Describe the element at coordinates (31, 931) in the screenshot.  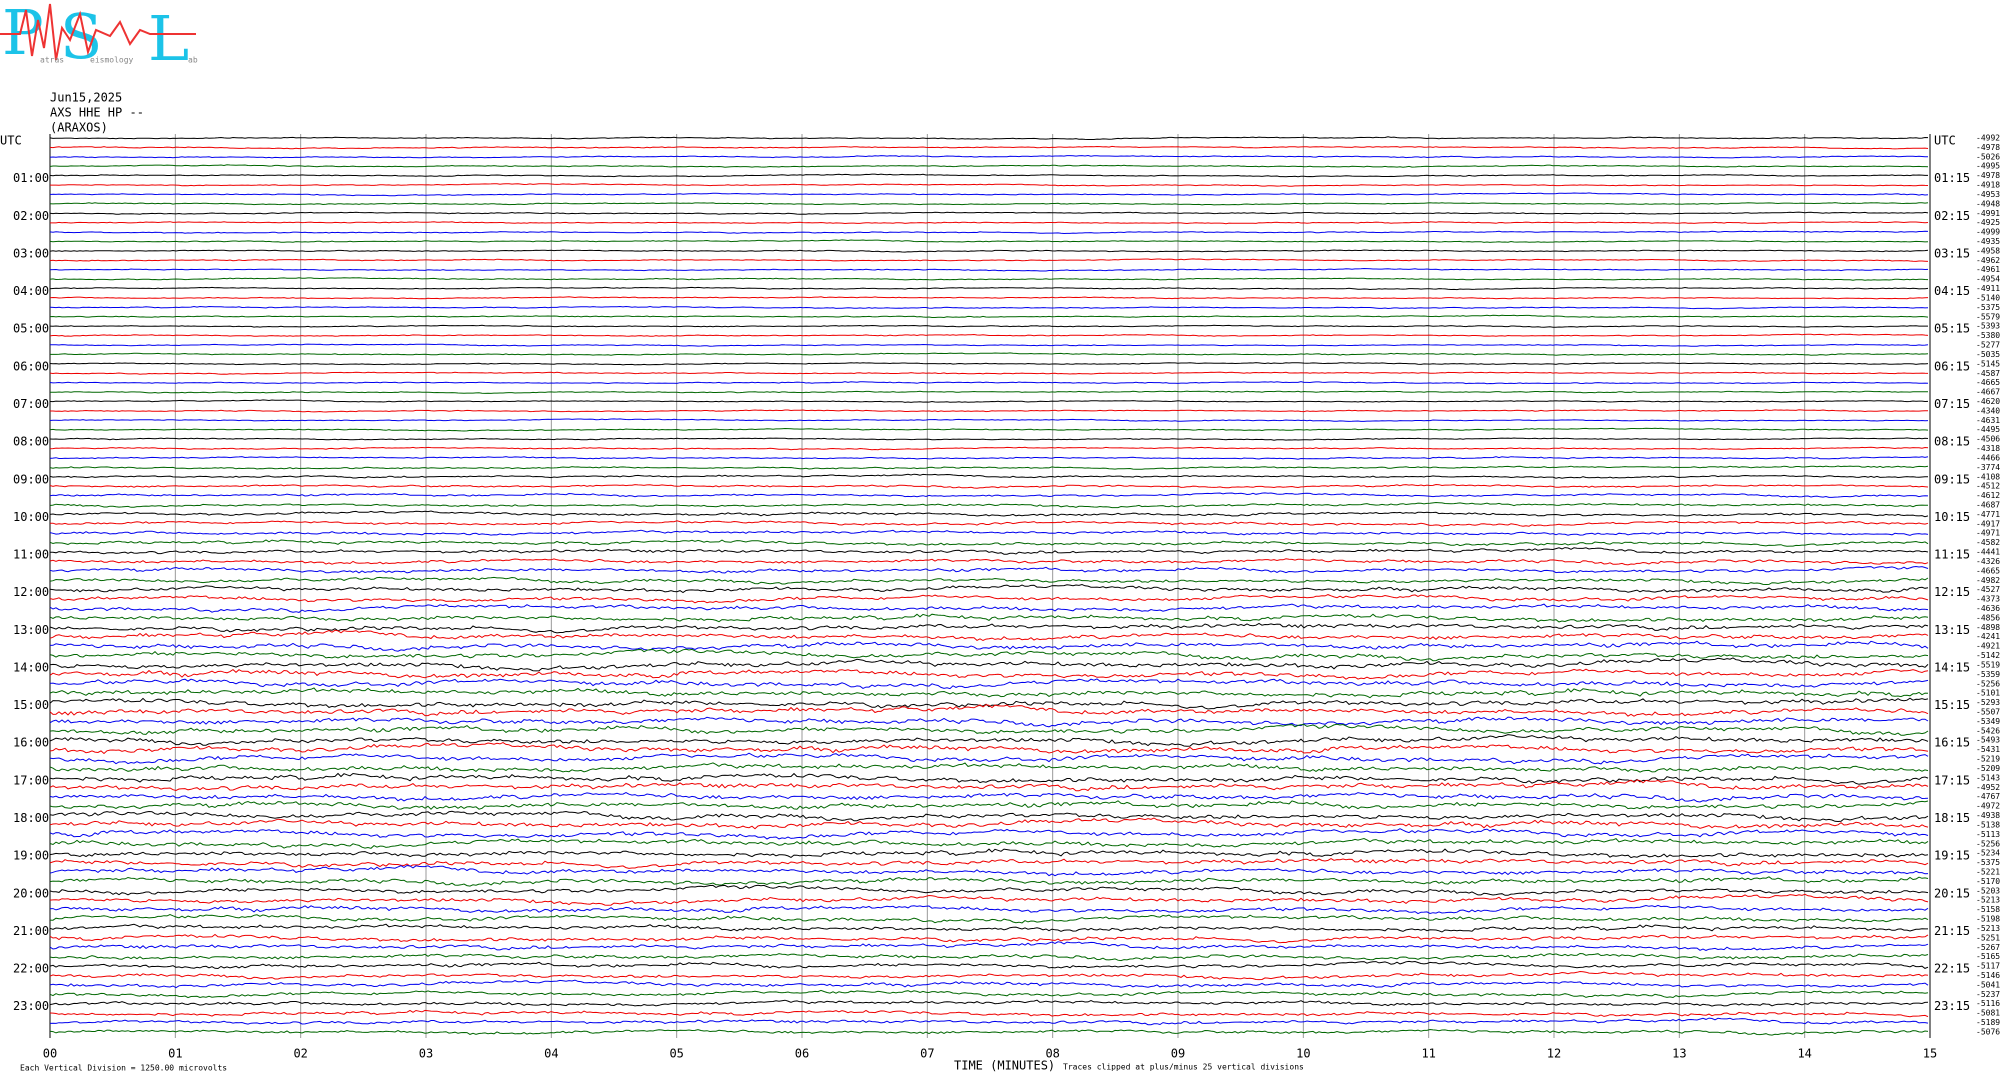
I see `hour-label: 21:00` at that location.